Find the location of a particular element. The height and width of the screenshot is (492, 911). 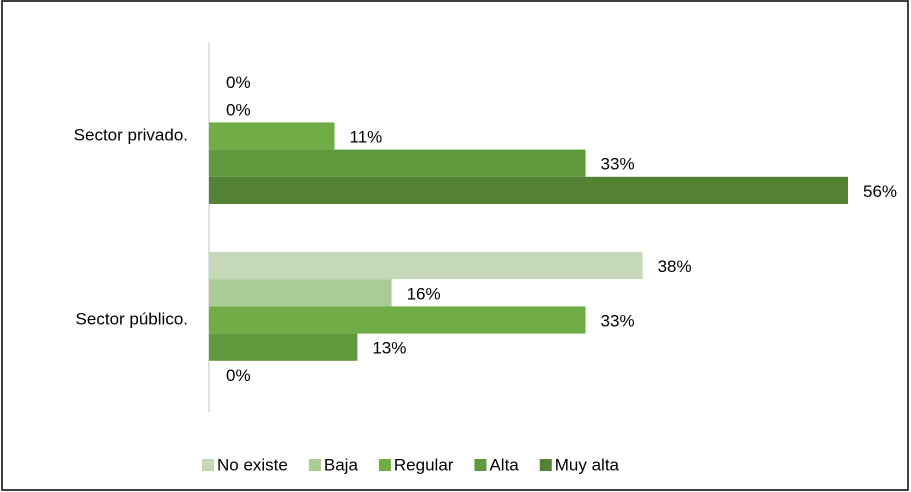

category-label: Sector público. is located at coordinates (132, 318).